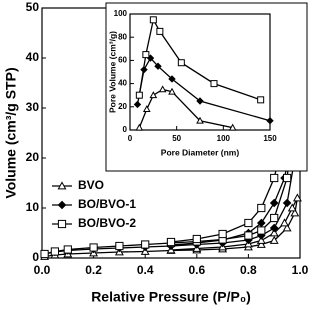 The height and width of the screenshot is (310, 320). I want to click on x-tick-label: 150, so click(270, 138).